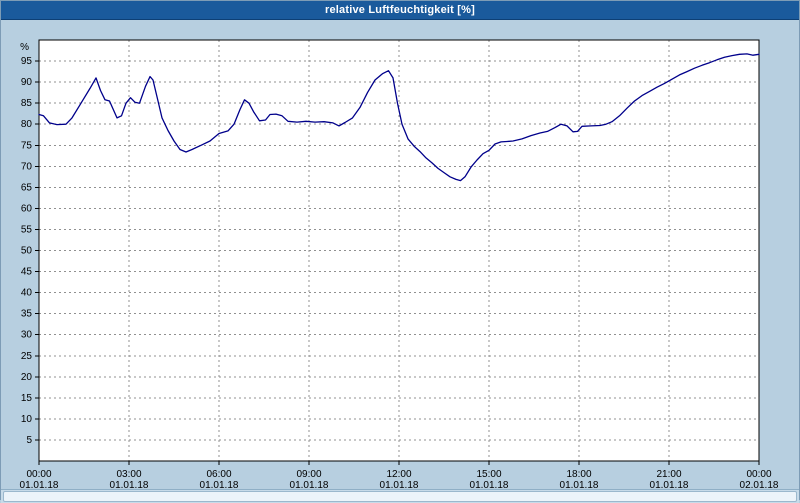 The height and width of the screenshot is (503, 800). I want to click on svg-text: 65, so click(27, 187).